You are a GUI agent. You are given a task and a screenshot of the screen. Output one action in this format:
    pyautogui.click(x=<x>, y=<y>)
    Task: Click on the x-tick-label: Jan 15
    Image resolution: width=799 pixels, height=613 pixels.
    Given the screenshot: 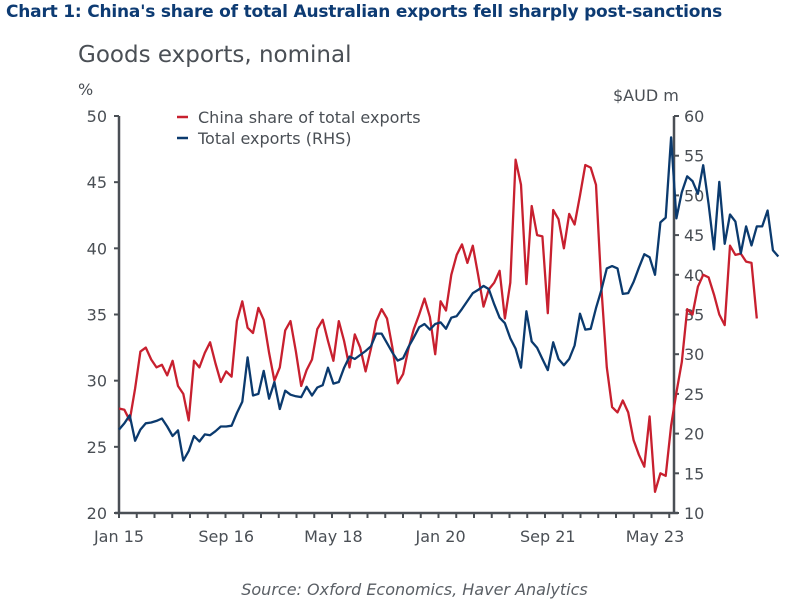 What is the action you would take?
    pyautogui.click(x=118, y=536)
    